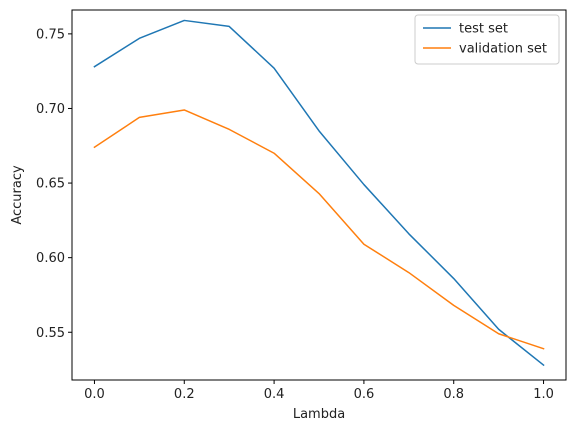 The image size is (576, 432). Describe the element at coordinates (503, 49) in the screenshot. I see `legend-label-validation-set: validation set` at that location.